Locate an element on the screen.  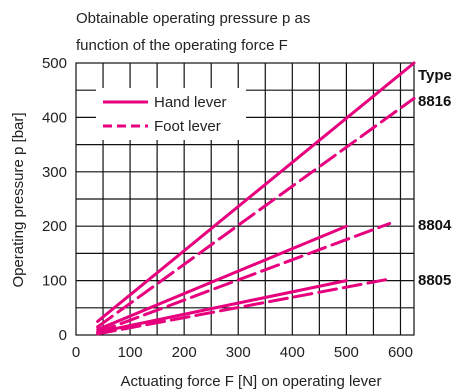
x-tick-label: 0 is located at coordinates (76, 352).